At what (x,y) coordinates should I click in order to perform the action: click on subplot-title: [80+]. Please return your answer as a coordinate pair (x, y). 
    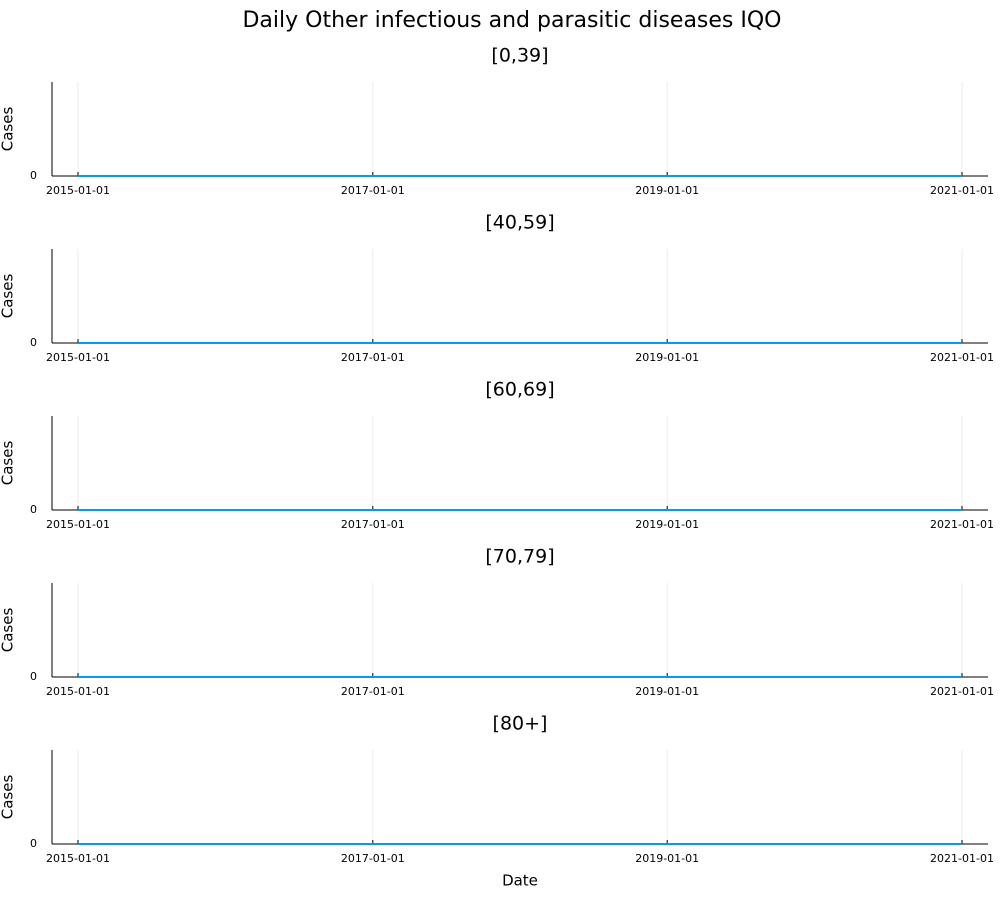
    Looking at the image, I should click on (520, 724).